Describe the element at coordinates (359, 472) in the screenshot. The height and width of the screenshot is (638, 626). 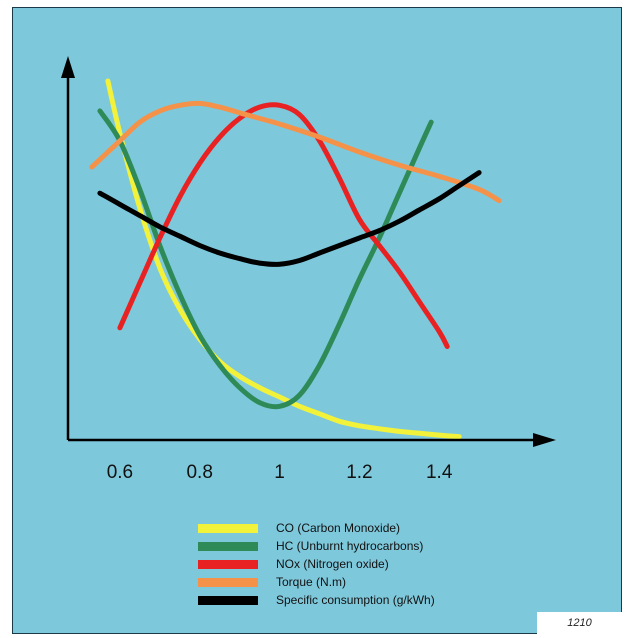
I see `x-tick-label: 1.2` at that location.